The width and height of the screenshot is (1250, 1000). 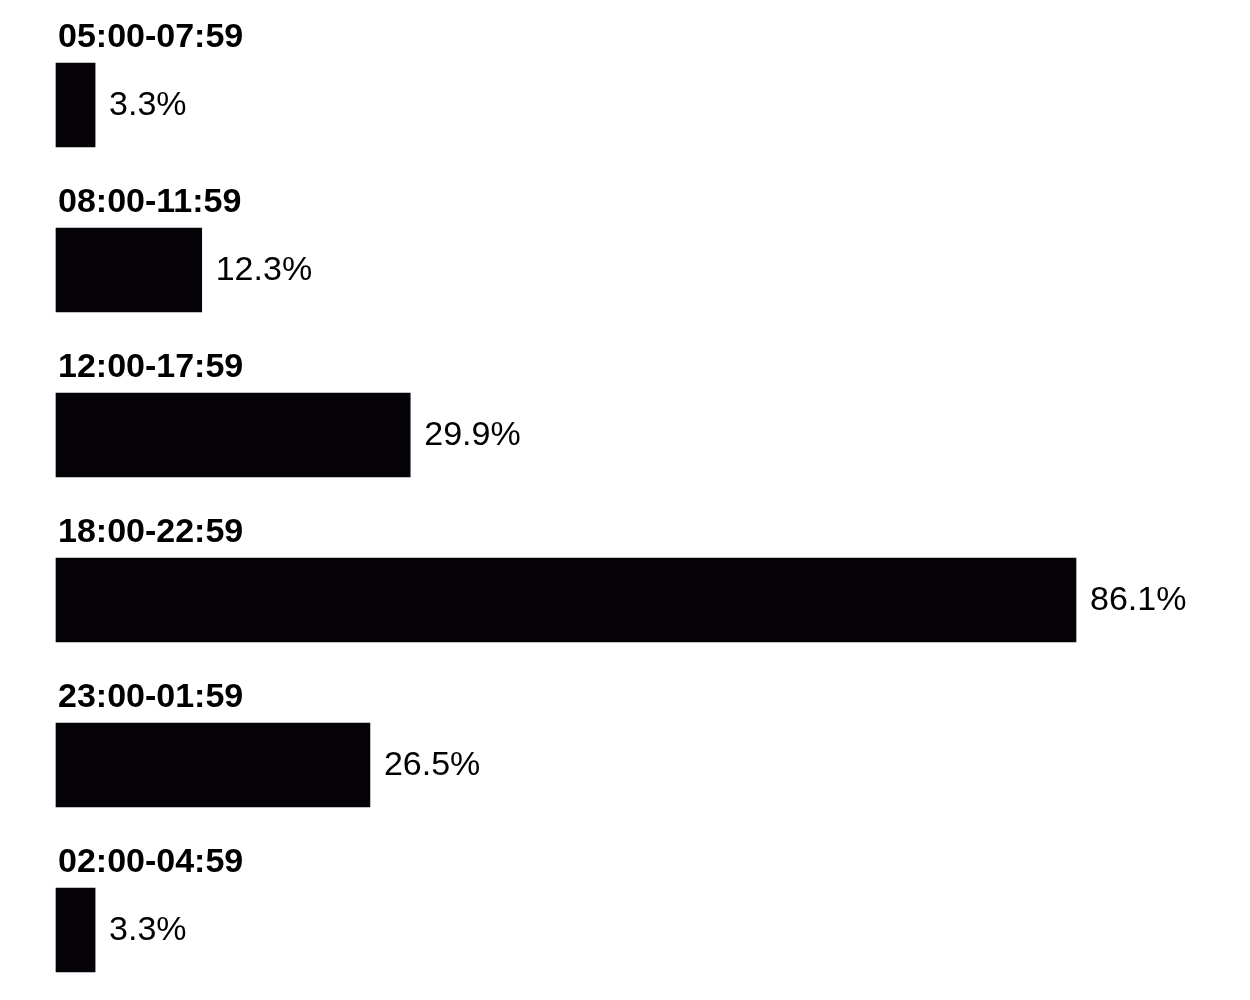 I want to click on y-tick-label: 12:00-17:59, so click(x=151, y=365).